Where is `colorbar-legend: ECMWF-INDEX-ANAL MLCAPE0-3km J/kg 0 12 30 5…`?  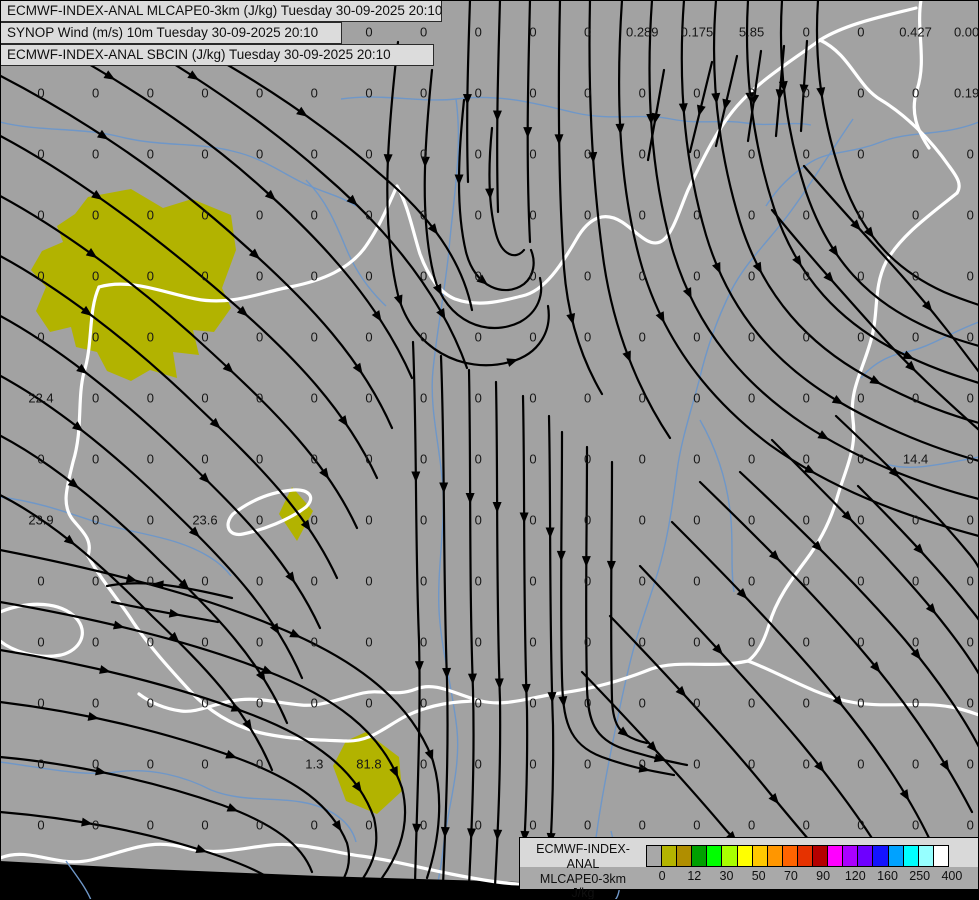 colorbar-legend: ECMWF-INDEX-ANAL MLCAPE0-3km J/kg 0 12 30 5… is located at coordinates (749, 868).